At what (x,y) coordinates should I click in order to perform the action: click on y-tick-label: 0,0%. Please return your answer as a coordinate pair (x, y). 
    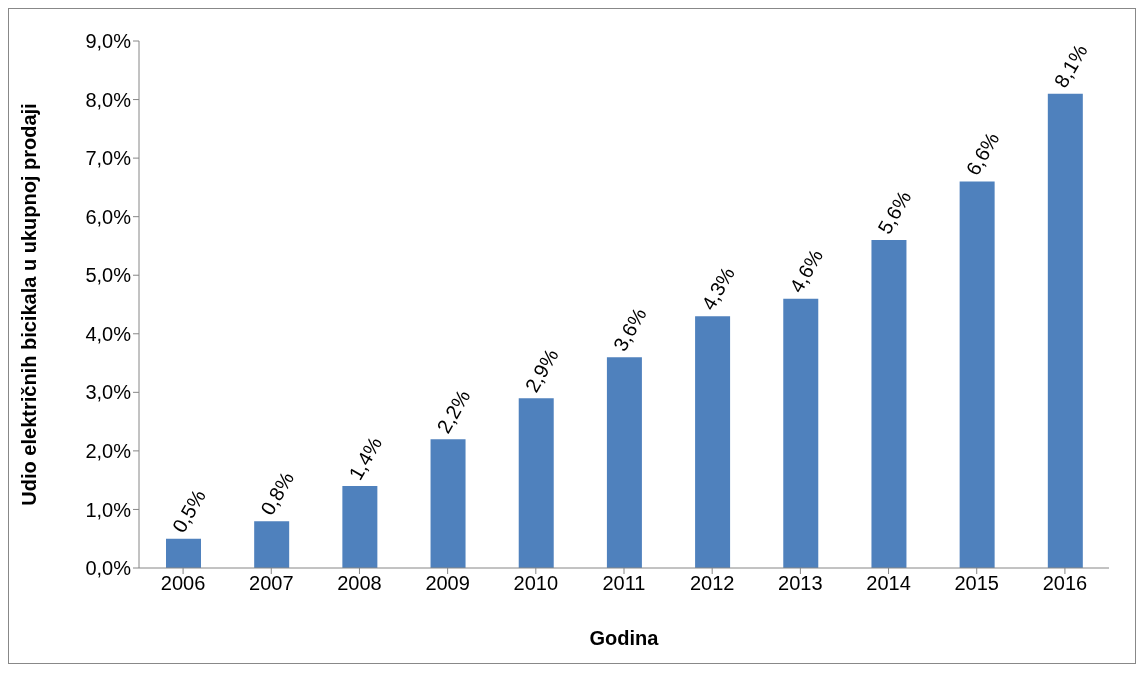
    Looking at the image, I should click on (108, 568).